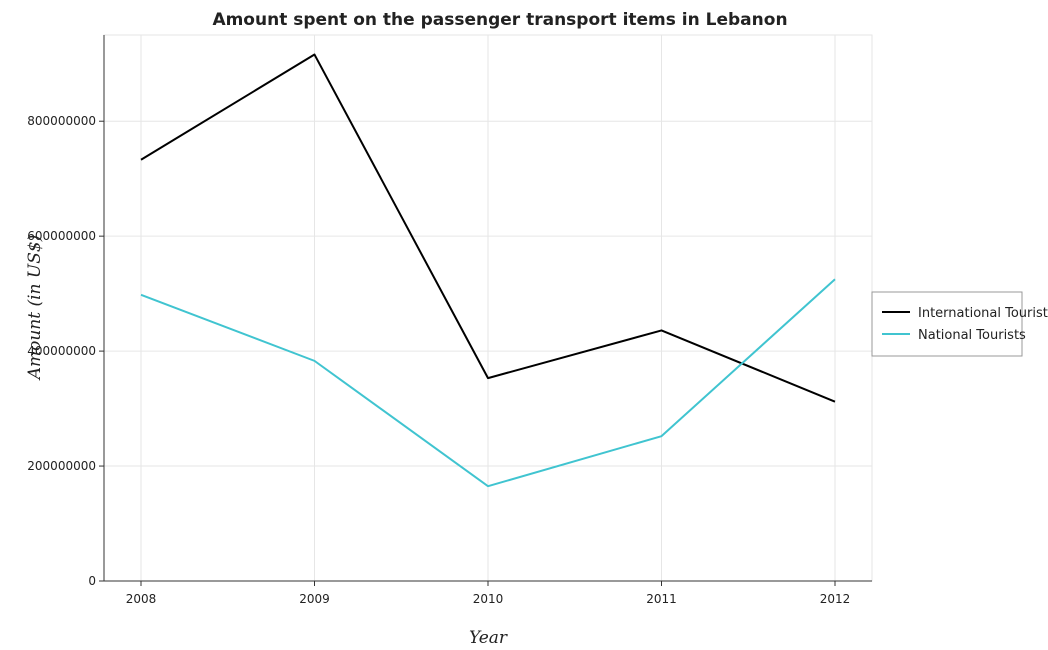 This screenshot has width=1048, height=650. I want to click on x-tick-label: 2008, so click(141, 599).